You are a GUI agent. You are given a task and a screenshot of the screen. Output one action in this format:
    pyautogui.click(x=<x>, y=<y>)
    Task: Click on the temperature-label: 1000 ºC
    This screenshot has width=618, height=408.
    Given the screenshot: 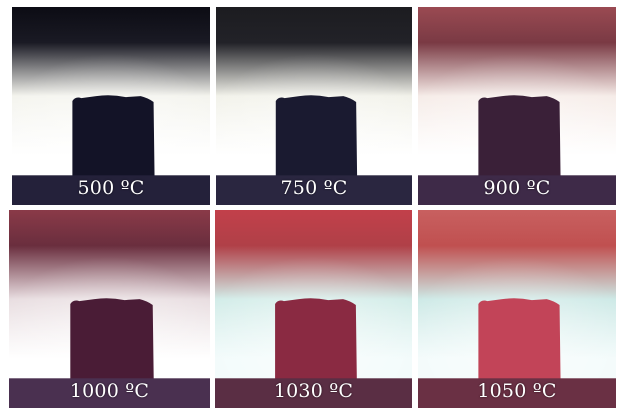 What is the action you would take?
    pyautogui.click(x=109, y=391)
    